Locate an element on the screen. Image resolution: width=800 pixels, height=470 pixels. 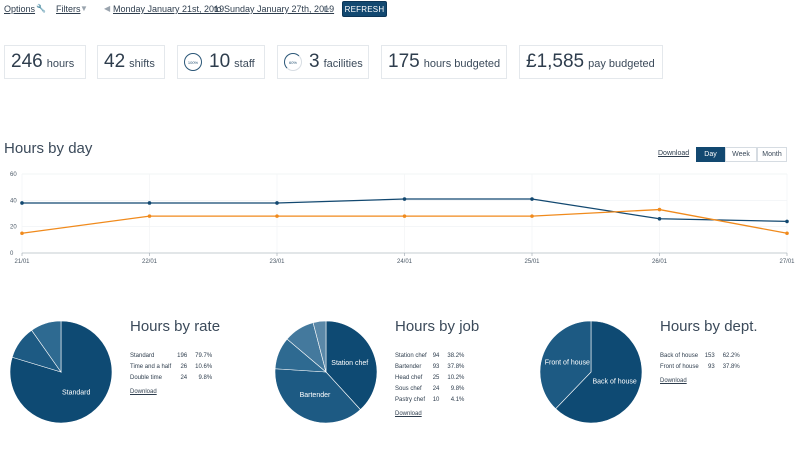
legend-value: 25 is located at coordinates (436, 377).